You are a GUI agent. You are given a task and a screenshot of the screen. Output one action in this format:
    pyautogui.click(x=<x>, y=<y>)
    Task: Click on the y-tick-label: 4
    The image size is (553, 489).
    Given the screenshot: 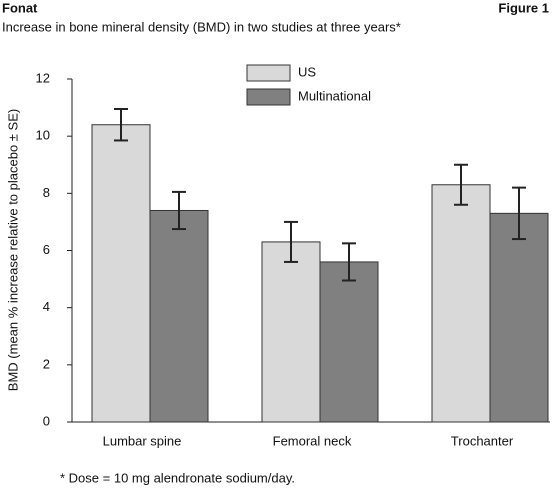 What is the action you would take?
    pyautogui.click(x=46, y=306)
    